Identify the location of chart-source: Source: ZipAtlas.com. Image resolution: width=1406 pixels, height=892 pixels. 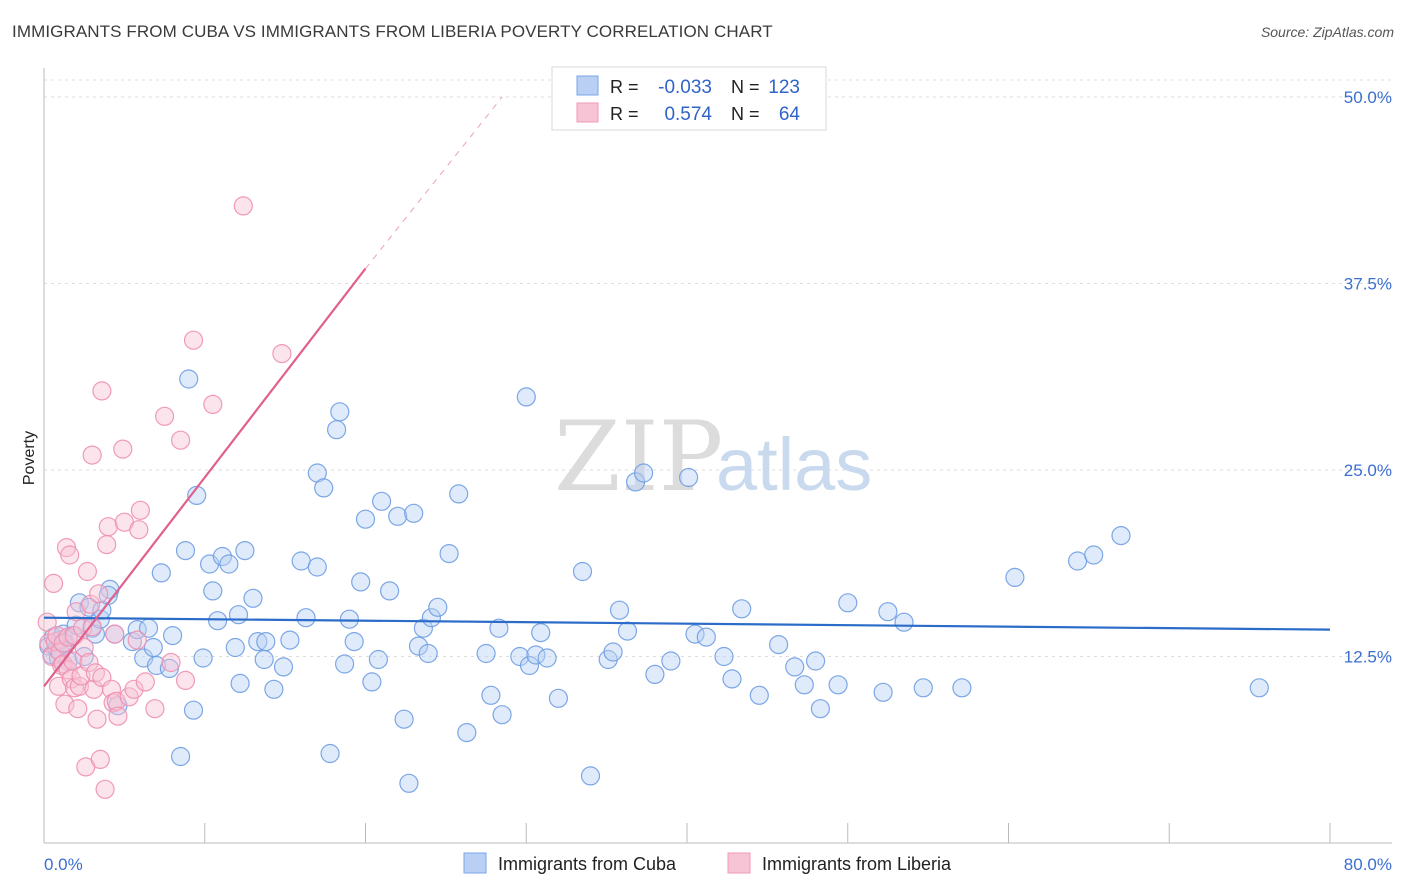
(1327, 32).